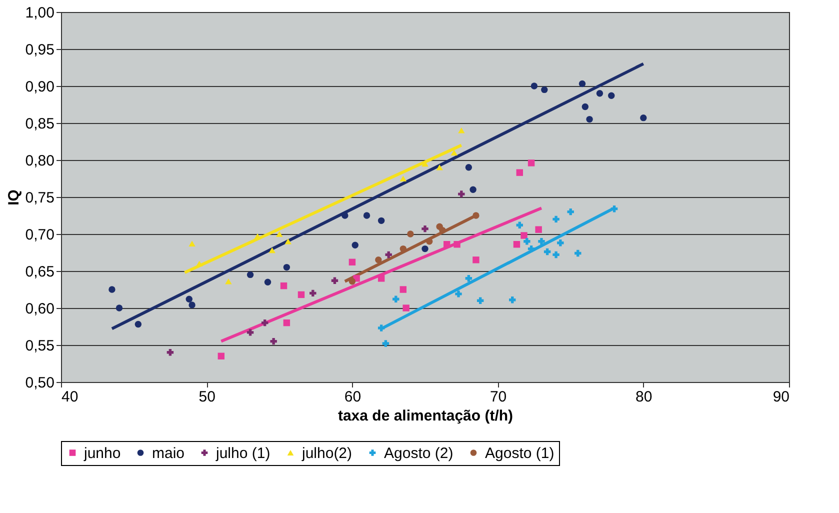 This screenshot has height=513, width=839. I want to click on legend-label: Agosto (2), so click(419, 453).